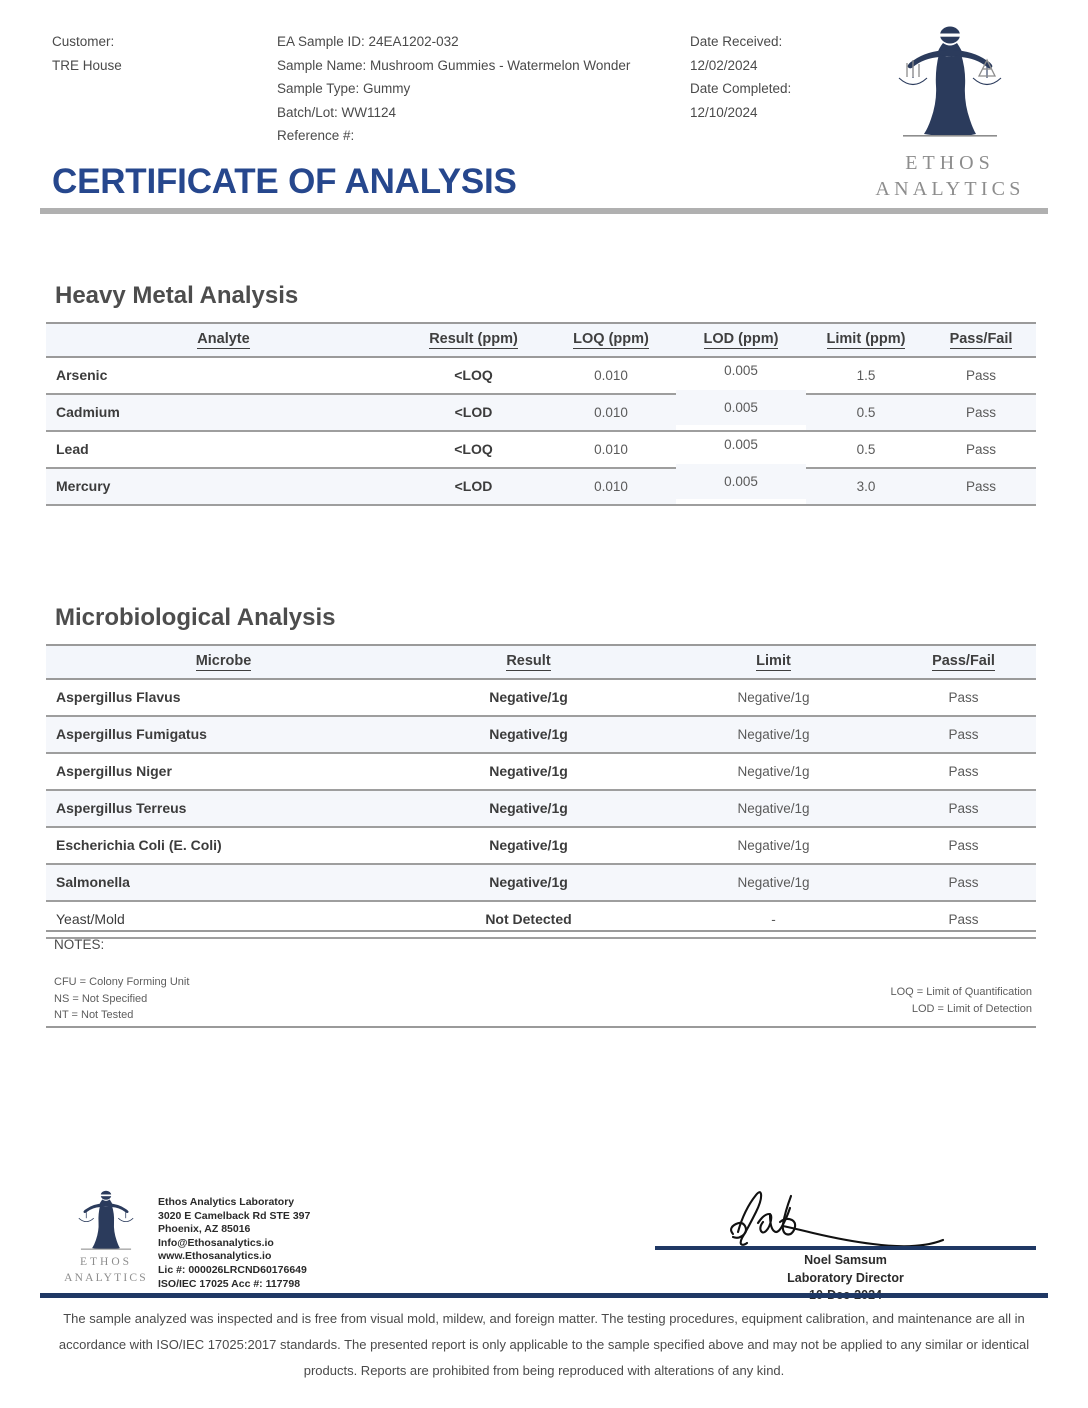  What do you see at coordinates (950, 189) in the screenshot?
I see `logo-word-analytics: ANALYTICS` at bounding box center [950, 189].